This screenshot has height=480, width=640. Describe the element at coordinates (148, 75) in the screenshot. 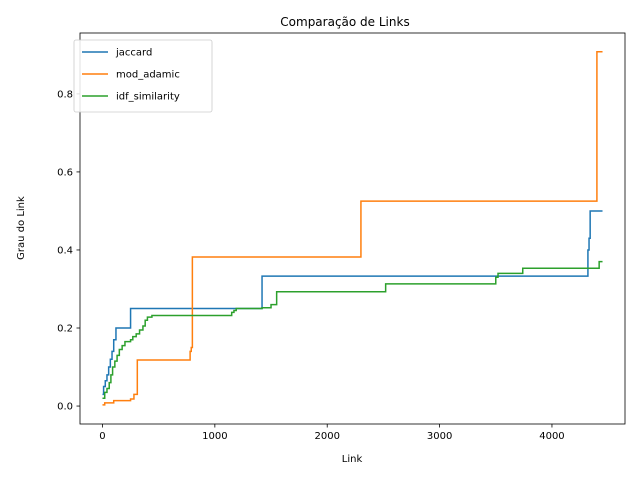

I see `legend-label: mod_adamic` at that location.